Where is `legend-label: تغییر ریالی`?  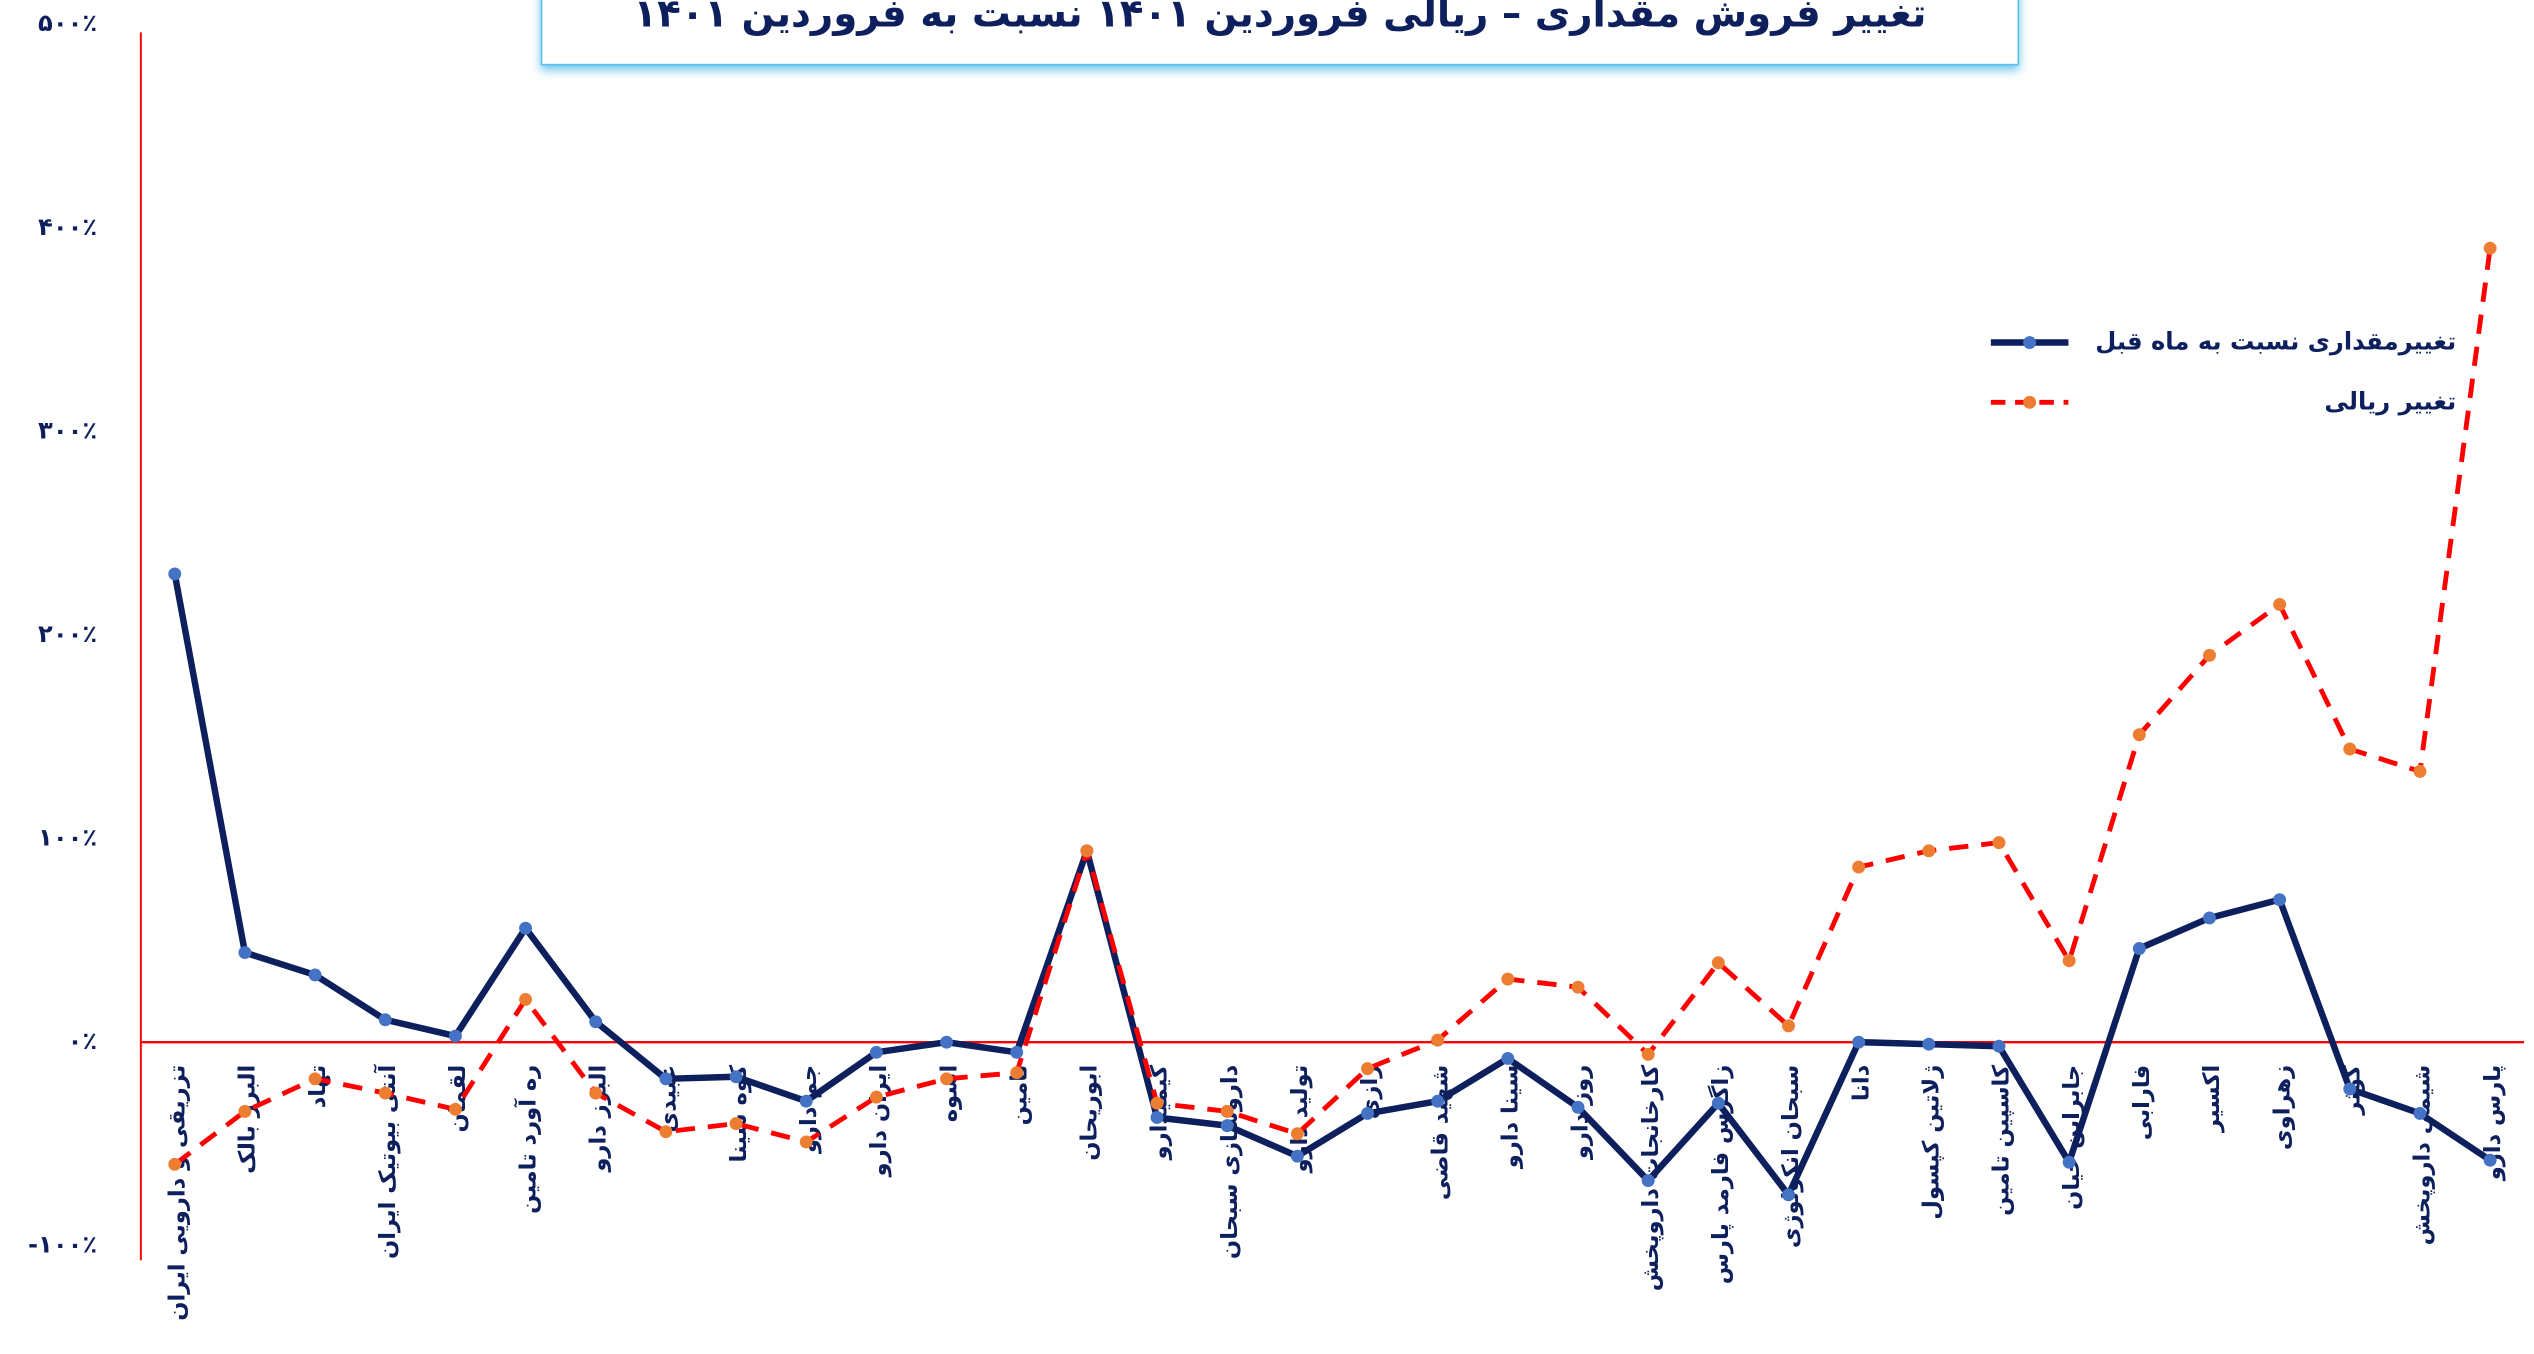 legend-label: تغییر ریالی is located at coordinates (2390, 401).